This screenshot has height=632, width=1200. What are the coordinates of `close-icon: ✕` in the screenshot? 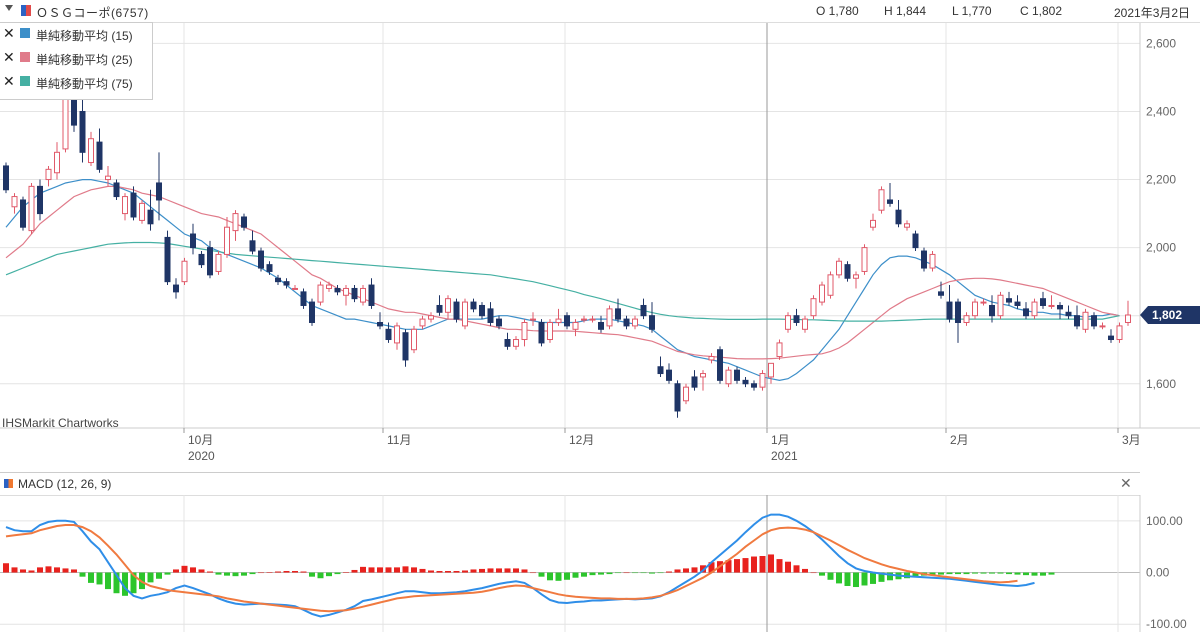 It's located at (1126, 483).